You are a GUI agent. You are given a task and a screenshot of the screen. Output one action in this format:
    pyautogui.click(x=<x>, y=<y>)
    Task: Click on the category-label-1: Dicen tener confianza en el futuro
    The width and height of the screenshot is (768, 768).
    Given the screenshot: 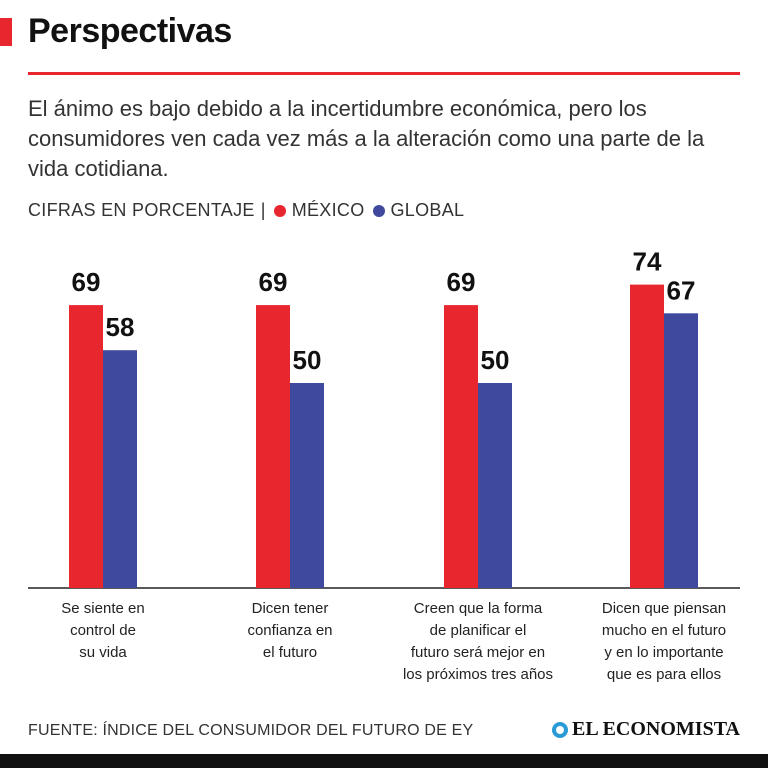 What is the action you would take?
    pyautogui.click(x=290, y=630)
    